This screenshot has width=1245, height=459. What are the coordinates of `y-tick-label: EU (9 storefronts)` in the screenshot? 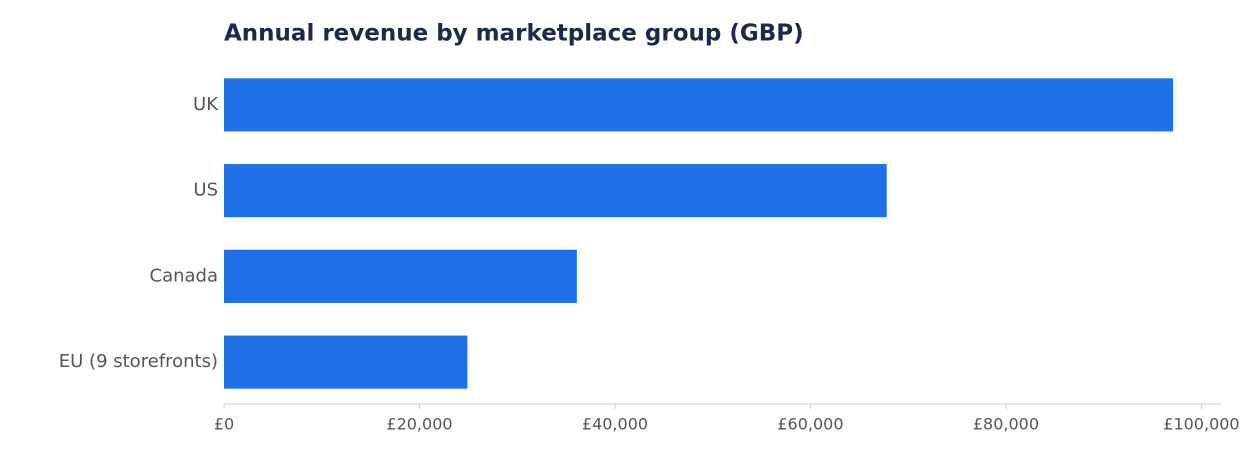 It's located at (138, 361).